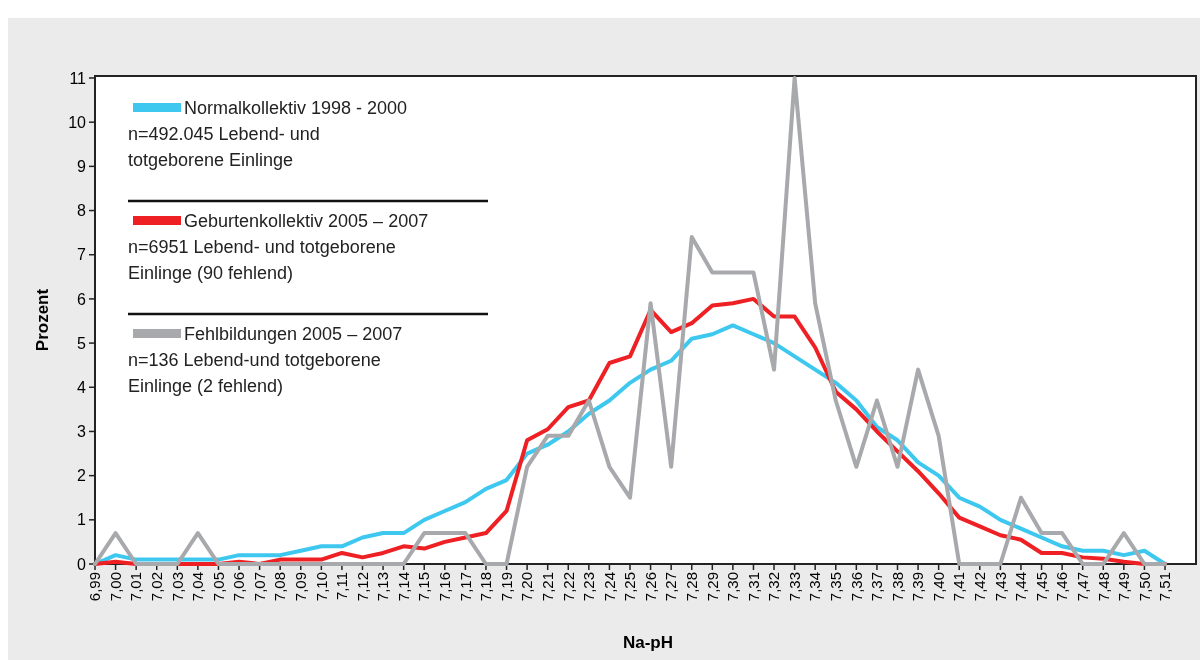 The image size is (1200, 660). What do you see at coordinates (78, 78) in the screenshot?
I see `y-tick-label: 11` at bounding box center [78, 78].